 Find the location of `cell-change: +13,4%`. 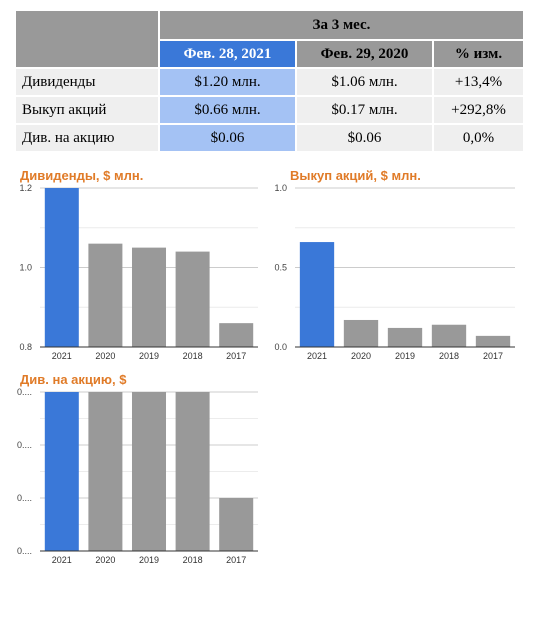

cell-change: +13,4% is located at coordinates (478, 82).